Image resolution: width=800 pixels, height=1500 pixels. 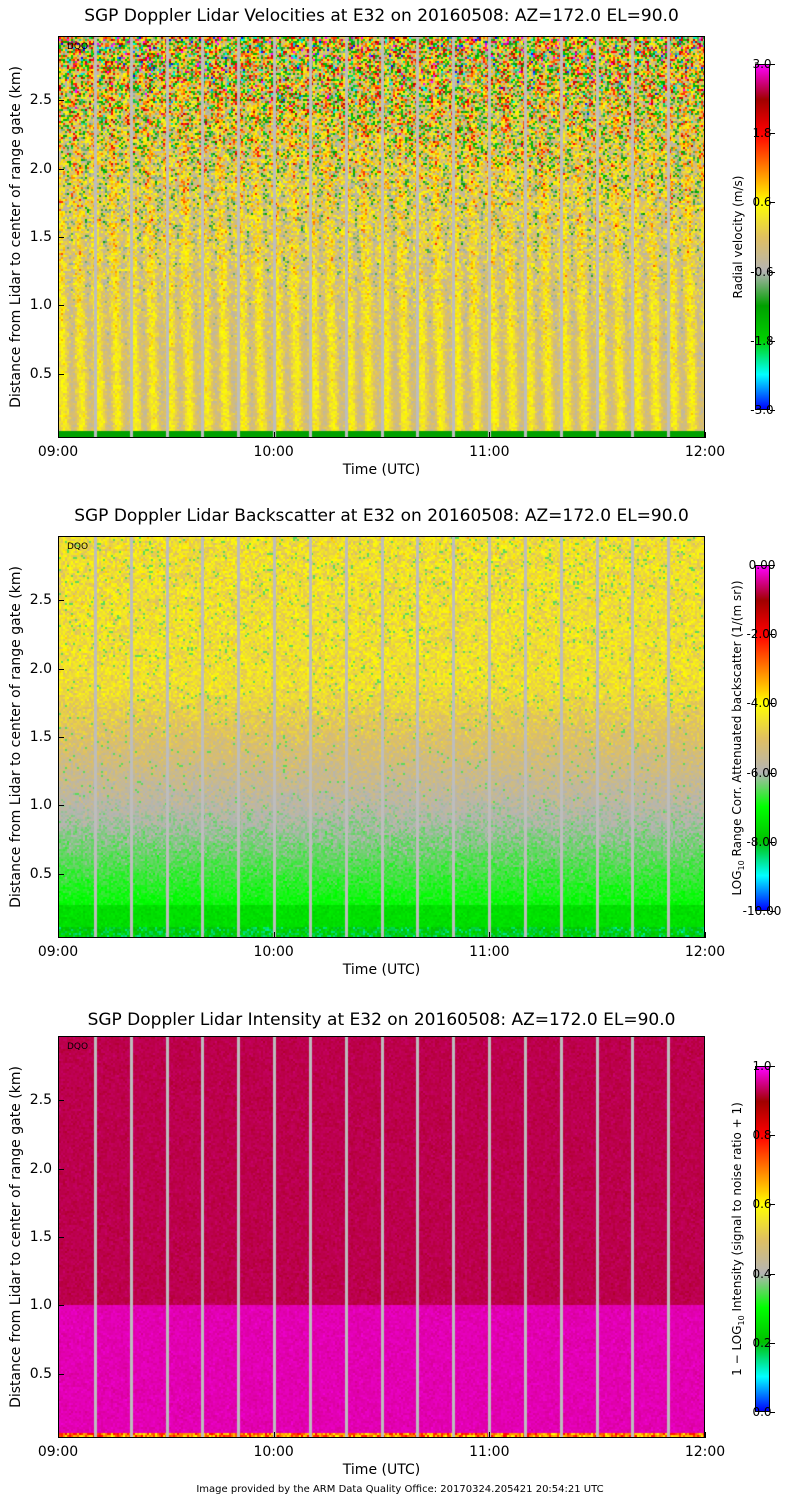 What do you see at coordinates (762, 841) in the screenshot?
I see `colorbar-tick-label: -8.00` at bounding box center [762, 841].